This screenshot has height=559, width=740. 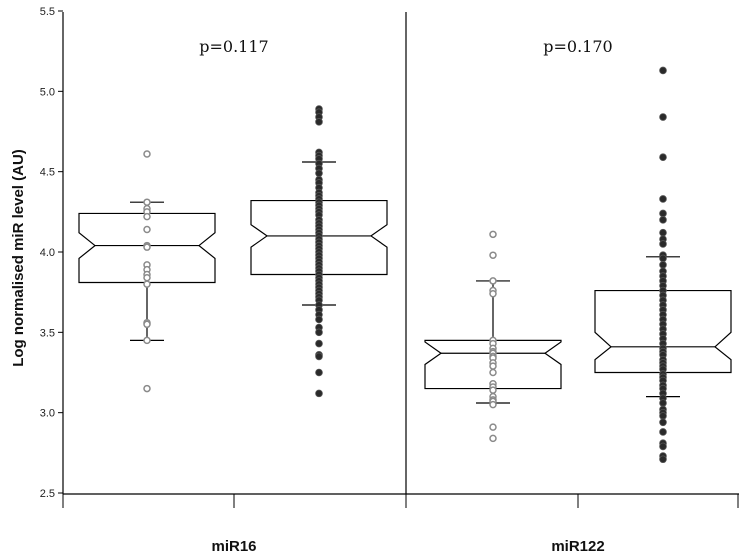 What do you see at coordinates (400, 501) in the screenshot?
I see `x-axis` at bounding box center [400, 501].